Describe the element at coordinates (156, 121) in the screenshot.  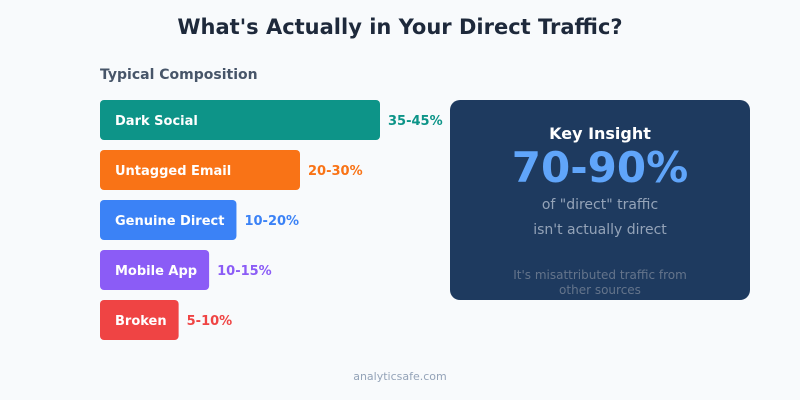
I see `bar-category-label: Dark Social` at that location.